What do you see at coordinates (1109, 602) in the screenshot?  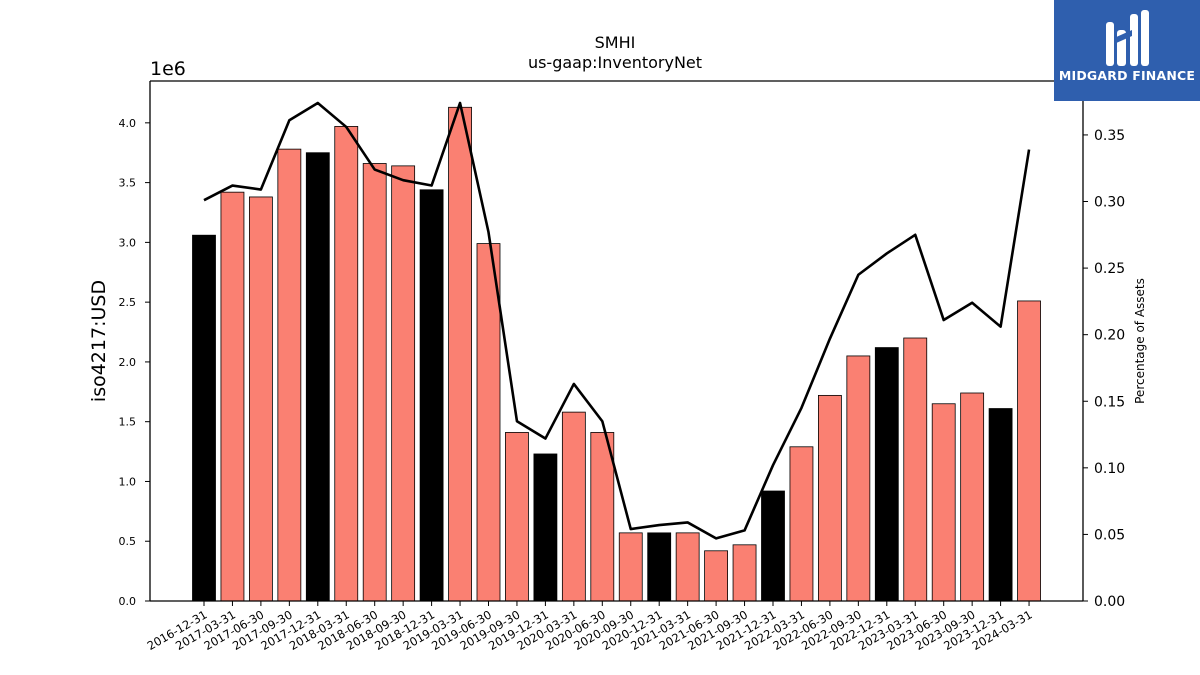 I see `y2-tick-label: 0.00` at bounding box center [1109, 602].